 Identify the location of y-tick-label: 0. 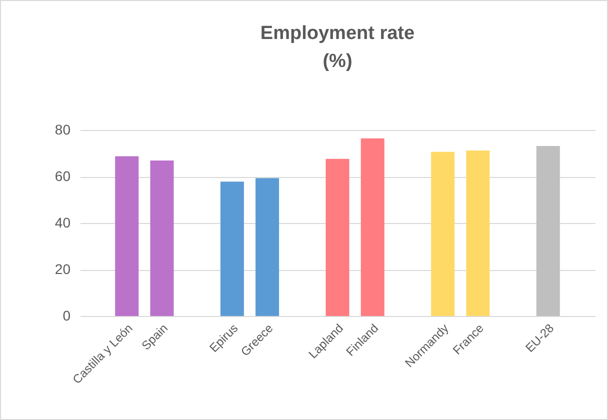
(66, 316).